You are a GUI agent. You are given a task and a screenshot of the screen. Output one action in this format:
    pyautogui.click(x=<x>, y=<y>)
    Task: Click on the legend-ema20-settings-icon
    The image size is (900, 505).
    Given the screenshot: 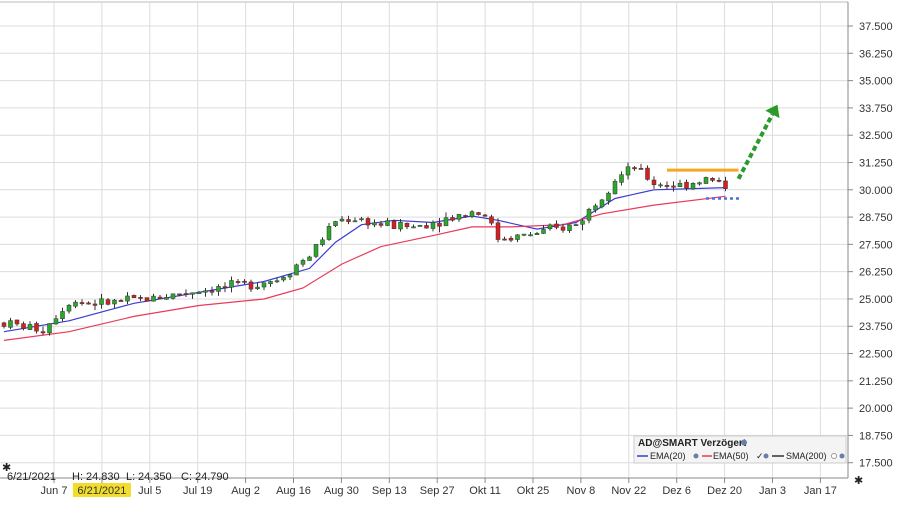 What is the action you would take?
    pyautogui.click(x=696, y=456)
    